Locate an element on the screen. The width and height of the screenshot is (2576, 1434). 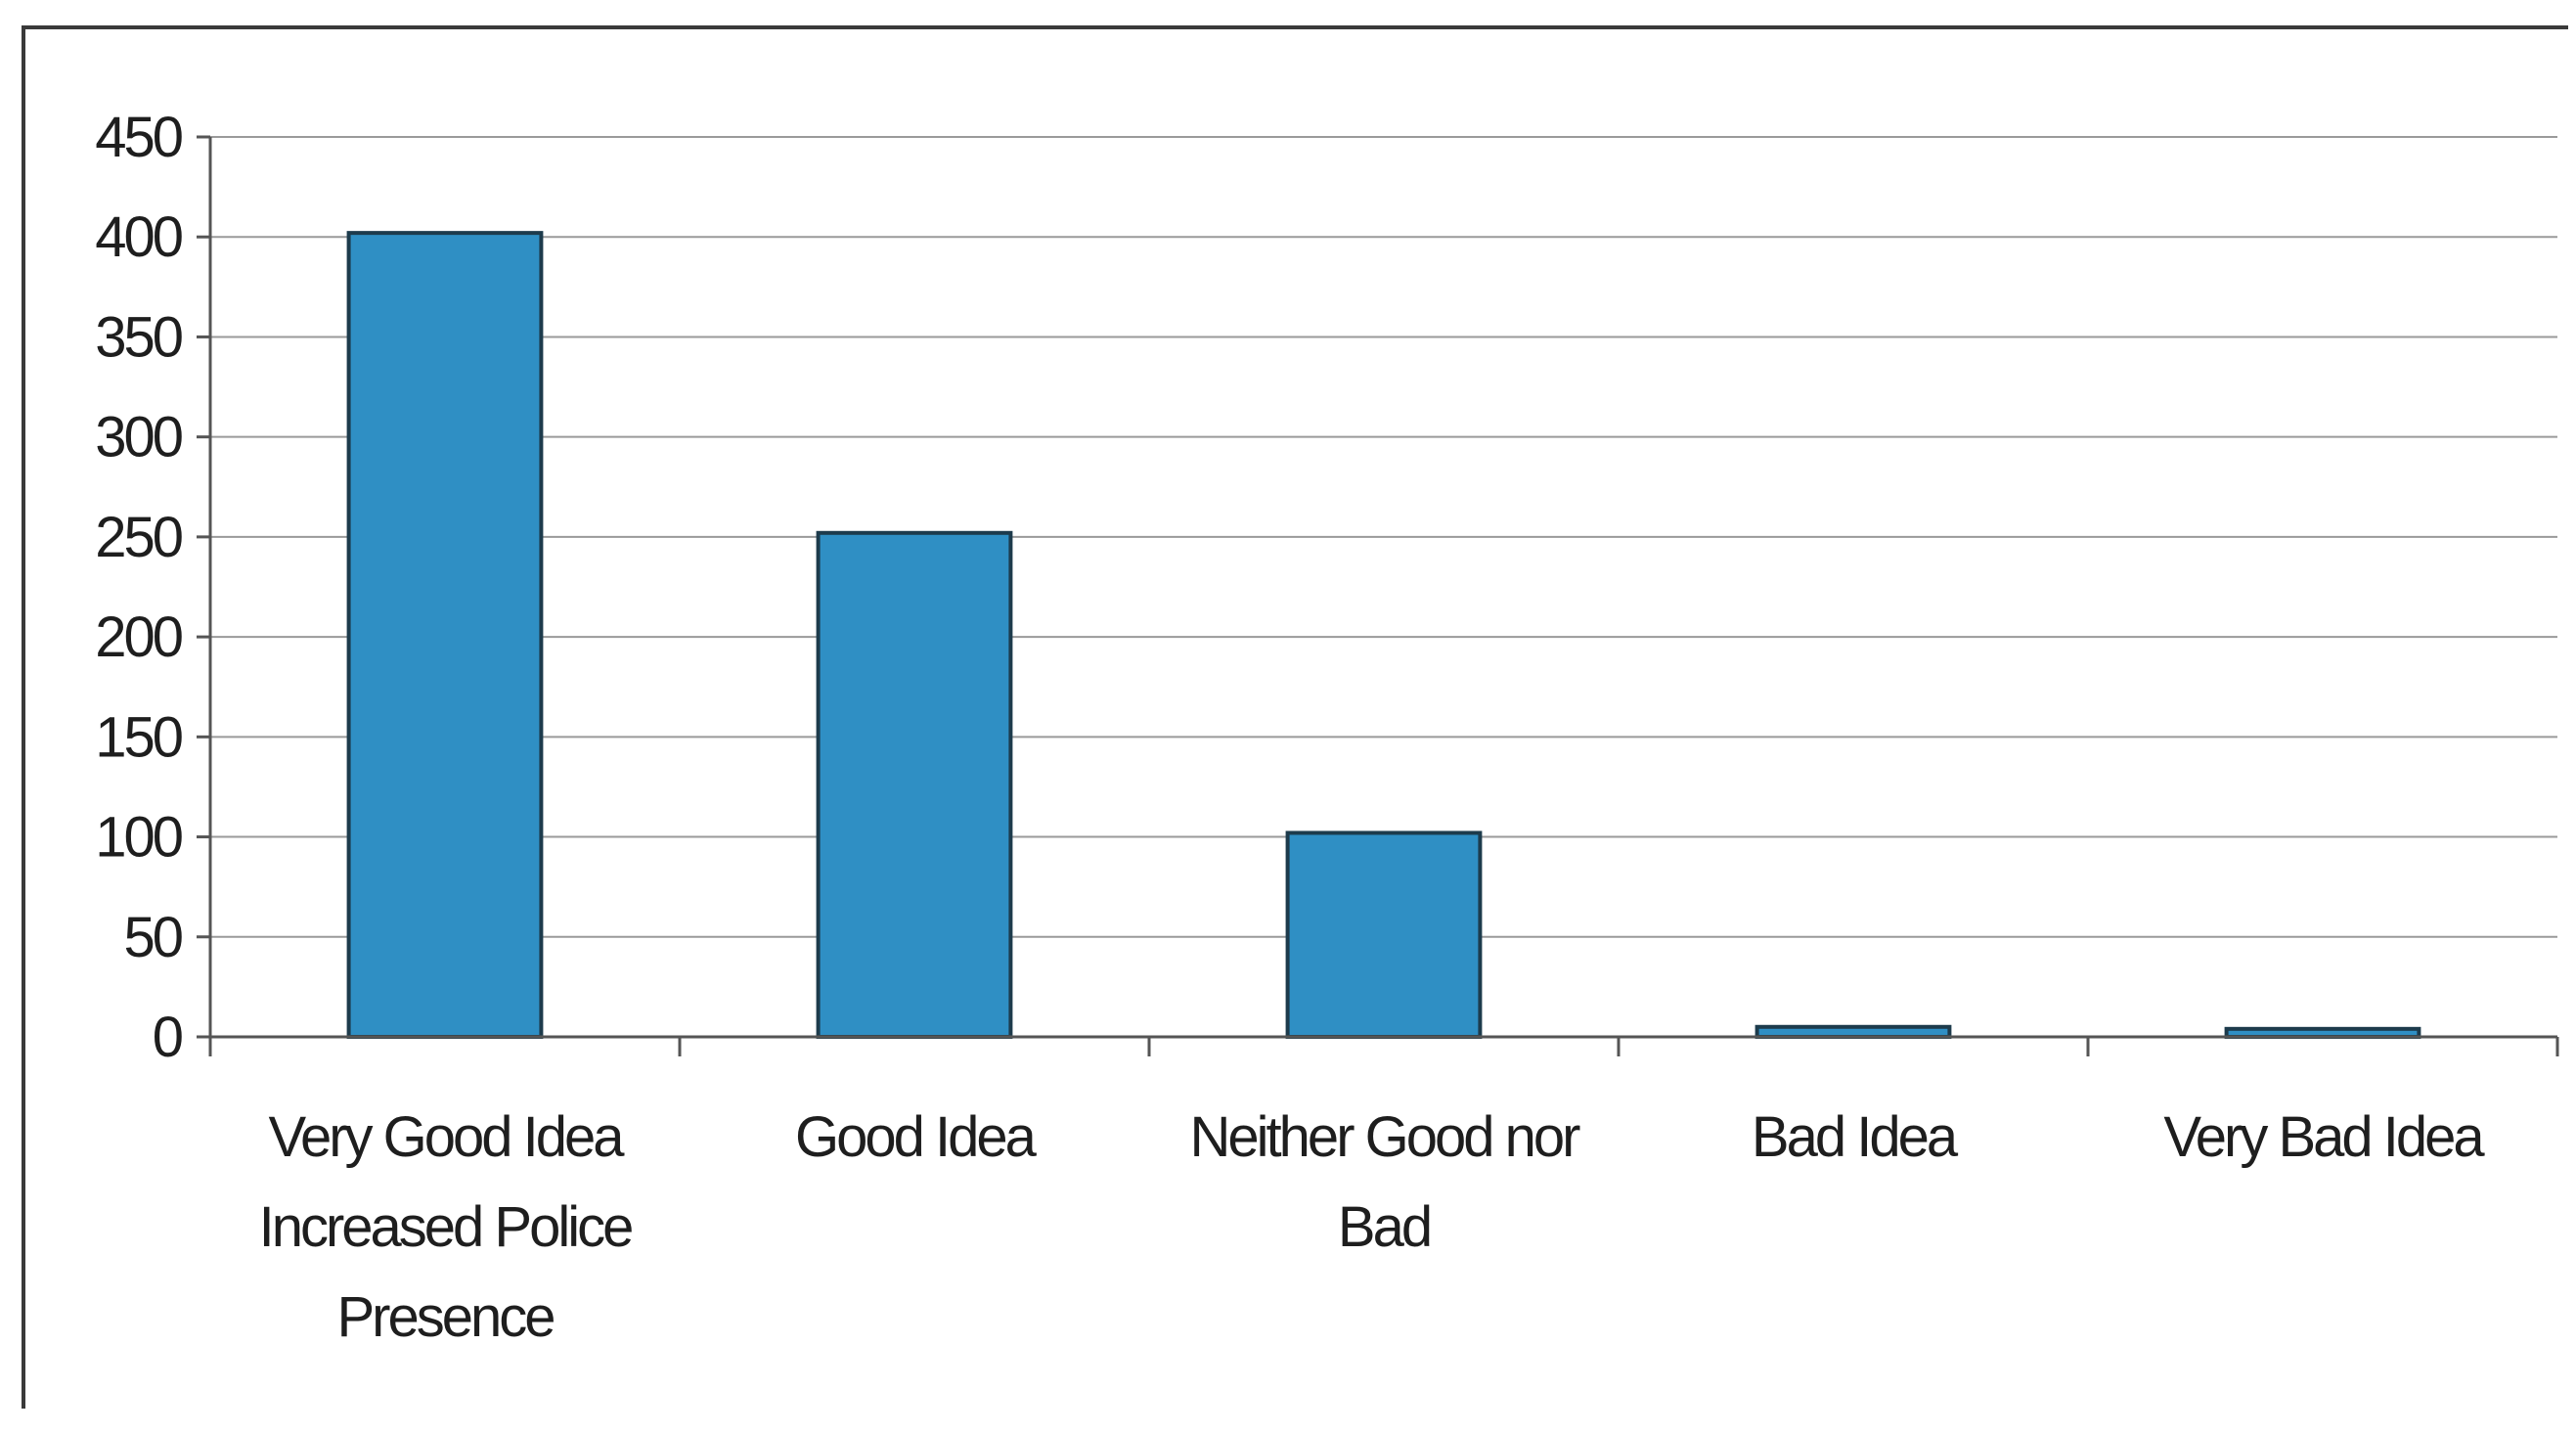
x-category-label: Bad Idea is located at coordinates (1855, 1137).